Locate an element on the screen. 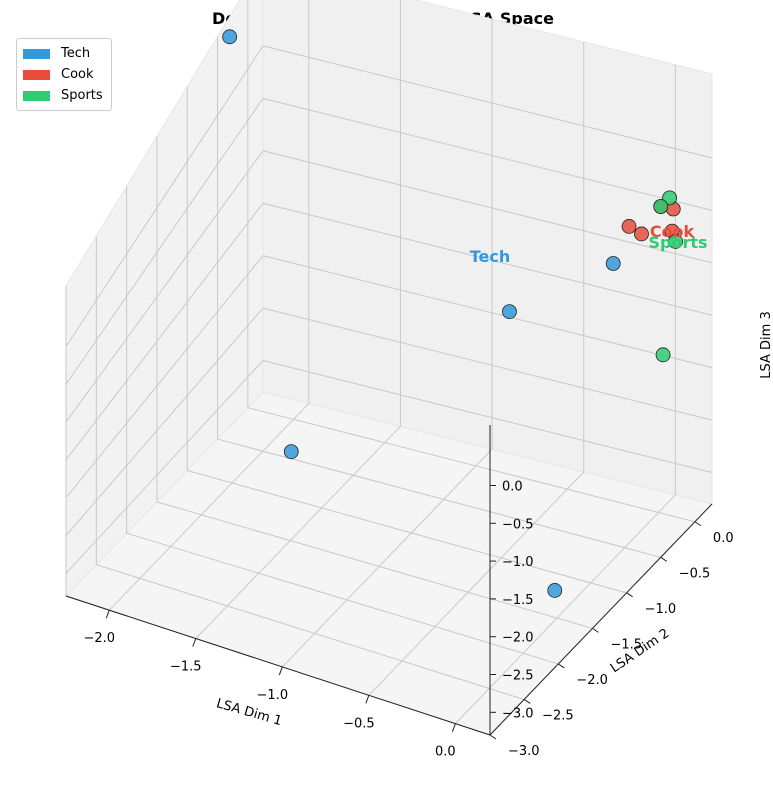  y-tick-label: −1.0 is located at coordinates (661, 609).